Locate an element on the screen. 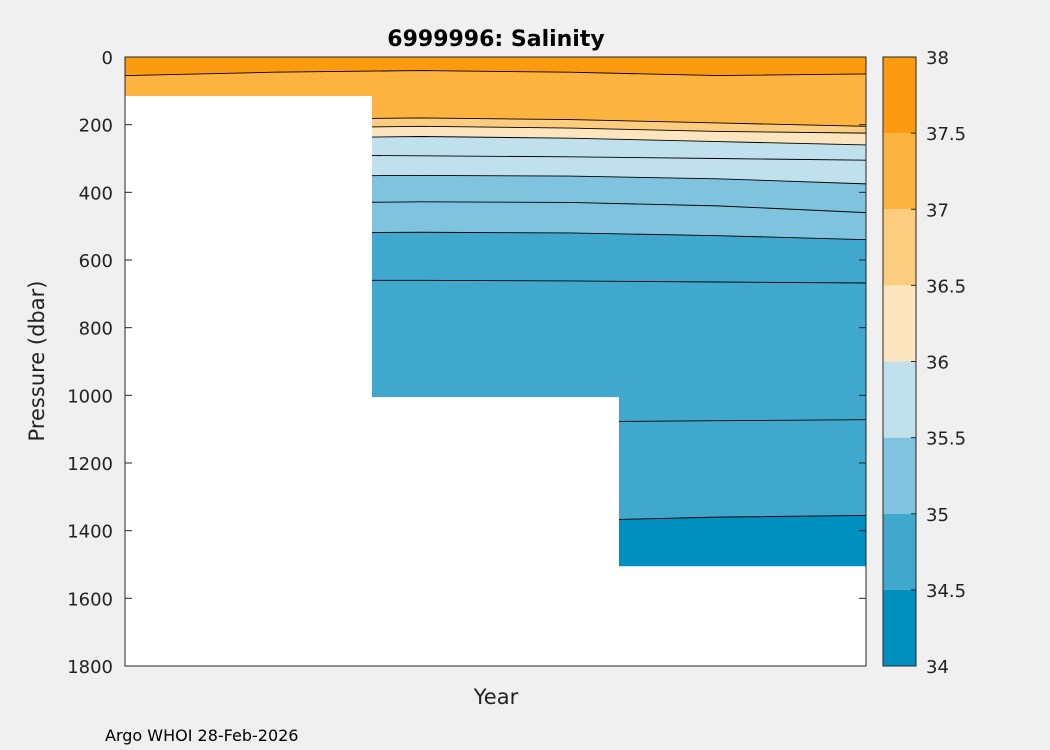 The height and width of the screenshot is (750, 1050). colorbar-tick-label-0: 34 is located at coordinates (937, 667).